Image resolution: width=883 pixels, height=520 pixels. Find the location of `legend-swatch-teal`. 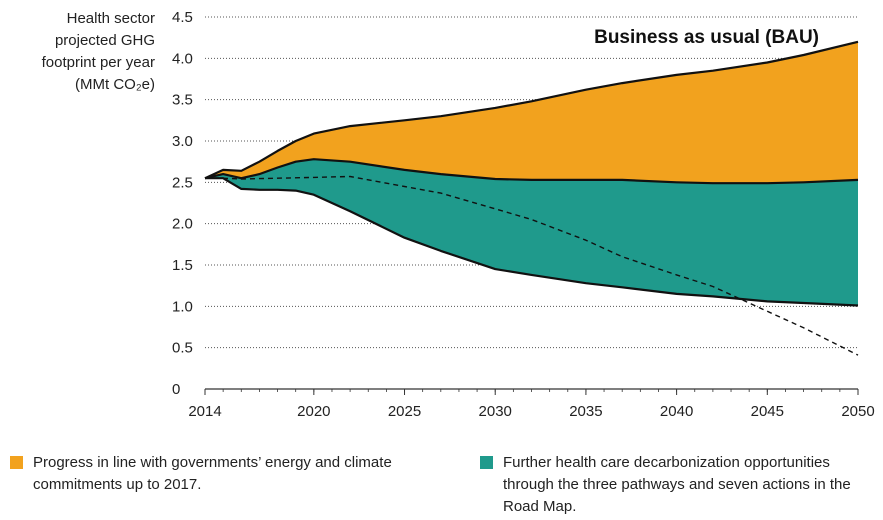

legend-swatch-teal is located at coordinates (486, 462).